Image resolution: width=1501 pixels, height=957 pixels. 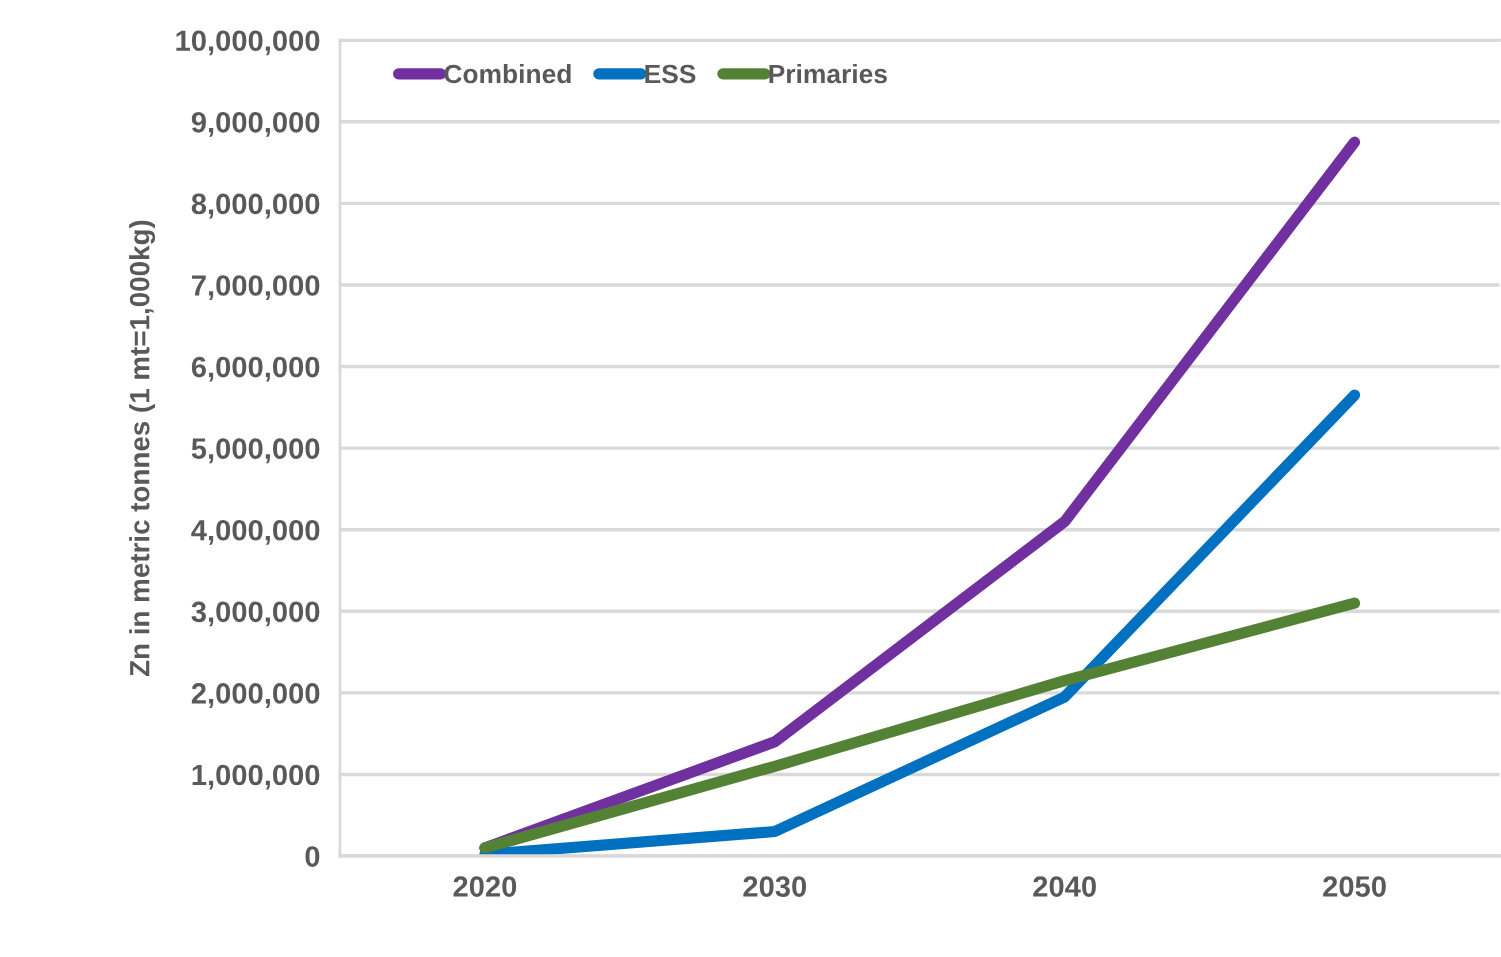 I want to click on y-tick-label: 3,000,000, so click(x=255, y=614).